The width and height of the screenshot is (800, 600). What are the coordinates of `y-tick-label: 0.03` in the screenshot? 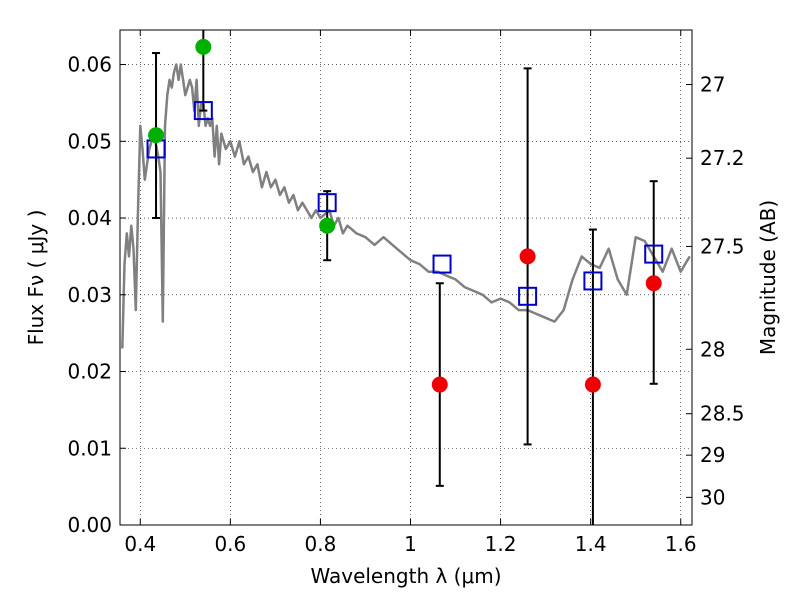 It's located at (89, 295).